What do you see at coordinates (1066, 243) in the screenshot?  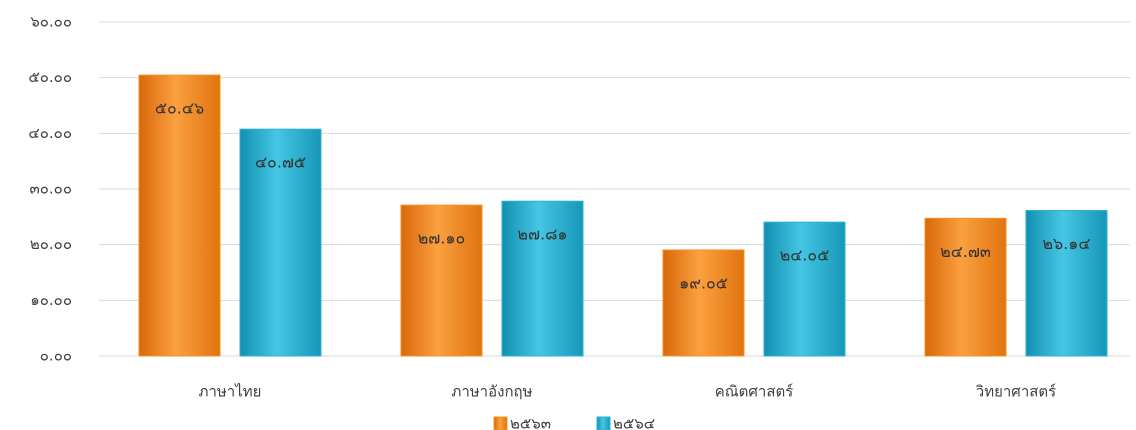 I see `data-label: ๒๖.๑๔` at bounding box center [1066, 243].